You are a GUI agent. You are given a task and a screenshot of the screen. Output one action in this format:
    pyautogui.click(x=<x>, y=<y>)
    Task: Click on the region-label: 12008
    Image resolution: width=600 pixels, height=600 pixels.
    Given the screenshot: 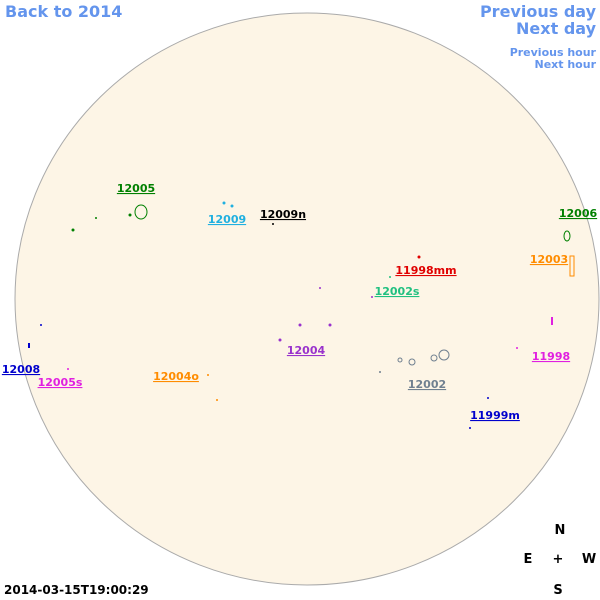 What is the action you would take?
    pyautogui.click(x=21, y=369)
    